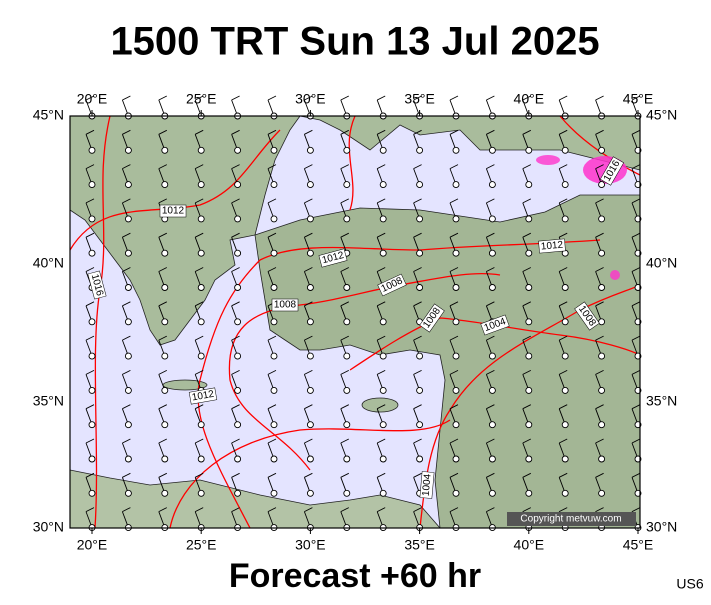 The height and width of the screenshot is (605, 711). Describe the element at coordinates (285, 305) in the screenshot. I see `isobar-label: 1008` at that location.